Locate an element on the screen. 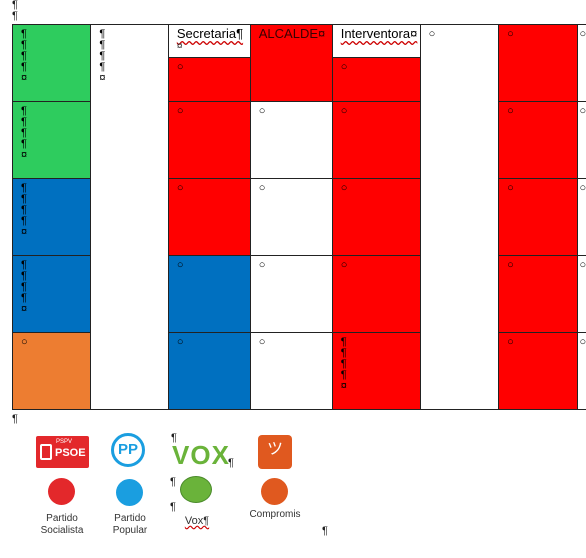  vox-logo-icon: VOX is located at coordinates (201, 455).